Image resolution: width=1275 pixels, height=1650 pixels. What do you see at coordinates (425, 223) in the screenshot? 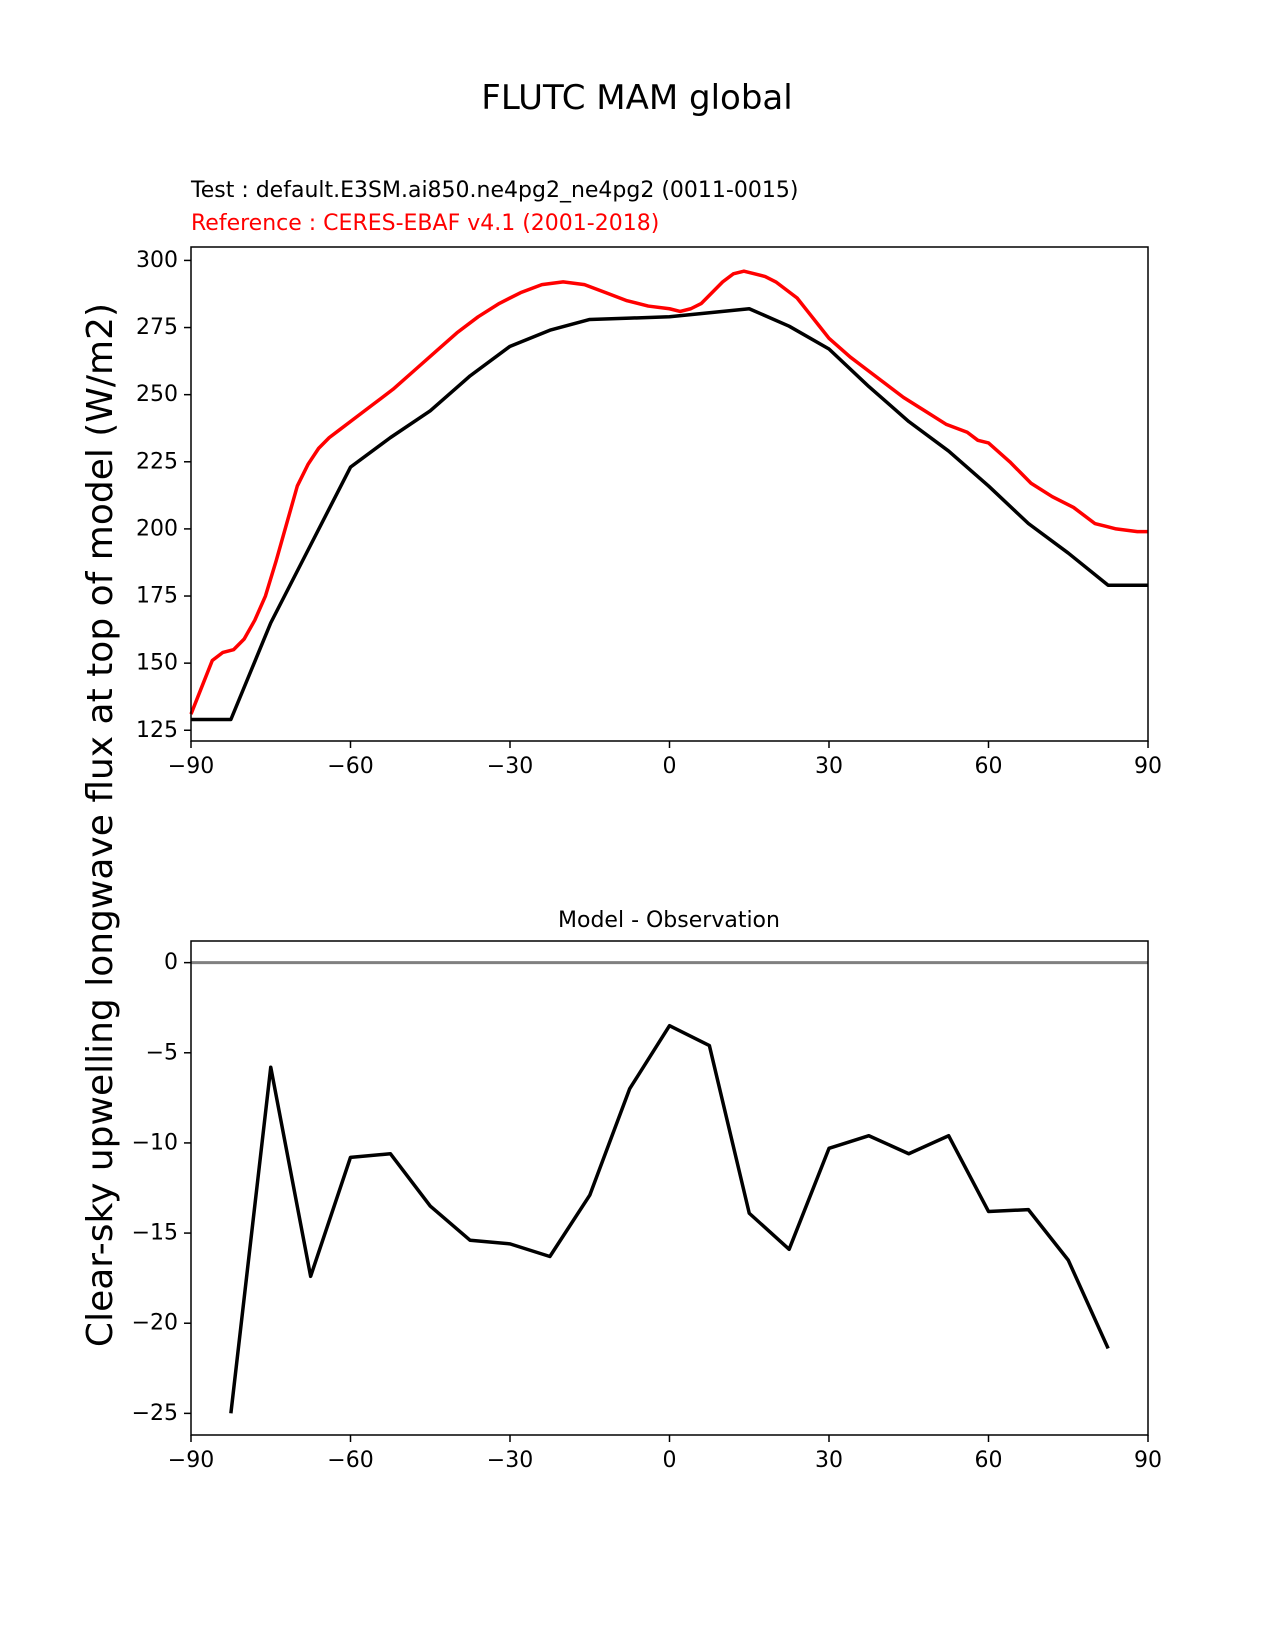
I see `reference-label: Reference : CERES-EBAF v4.1 (2001-2018)` at bounding box center [425, 223].